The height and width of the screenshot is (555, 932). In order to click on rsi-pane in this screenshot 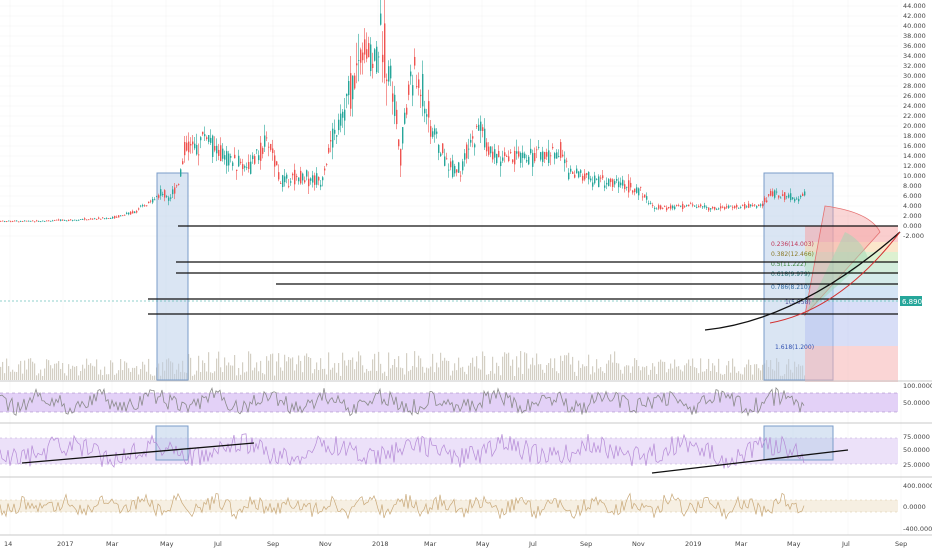, I will do `click(449, 401)`.